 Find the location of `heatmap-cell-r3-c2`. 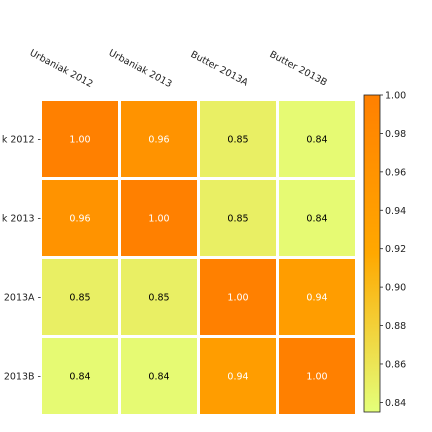

heatmap-cell-r3-c2 is located at coordinates (238, 376).